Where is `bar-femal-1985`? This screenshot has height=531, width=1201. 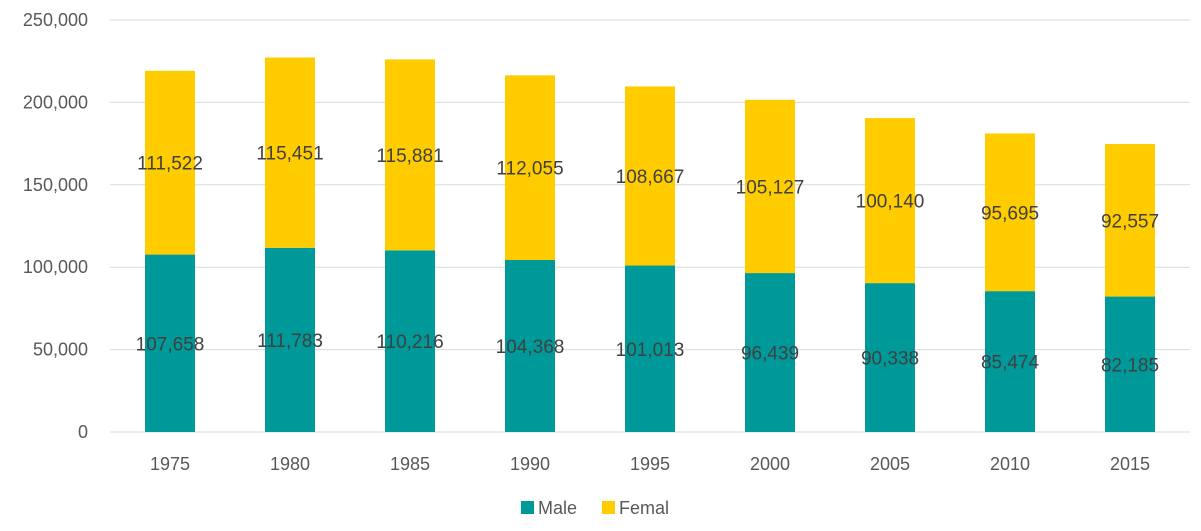 bar-femal-1985 is located at coordinates (410, 155).